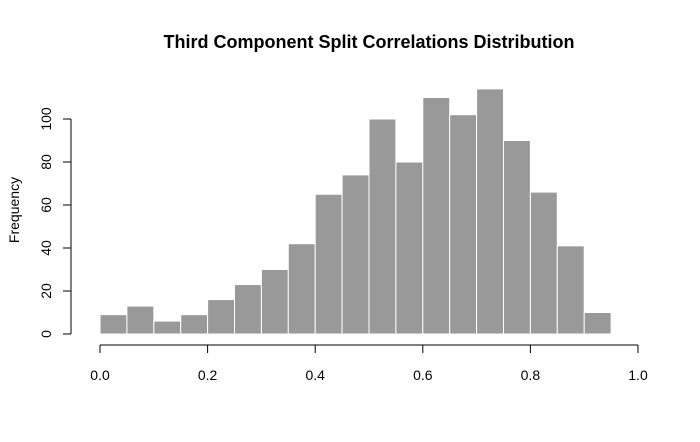 Image resolution: width=700 pixels, height=442 pixels. Describe the element at coordinates (14, 210) in the screenshot. I see `y-axis-label: Frequency` at that location.